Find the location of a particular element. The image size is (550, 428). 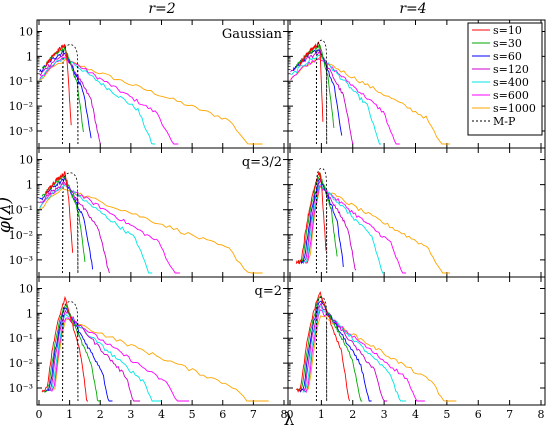

legend-label: s=10 is located at coordinates (507, 30).